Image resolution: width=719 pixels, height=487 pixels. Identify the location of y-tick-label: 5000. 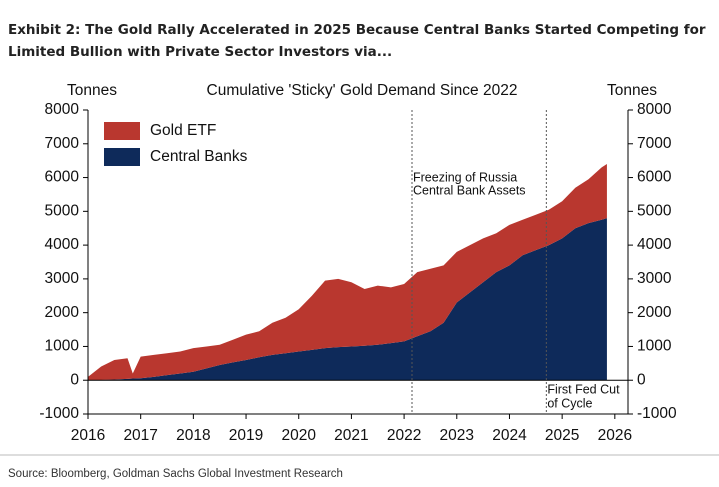
(62, 210).